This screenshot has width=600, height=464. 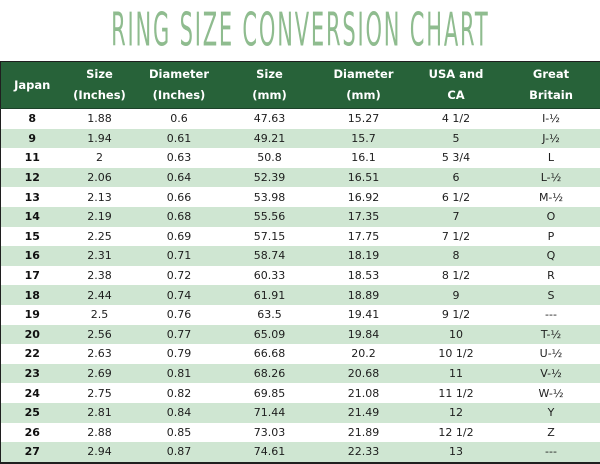 What do you see at coordinates (364, 158) in the screenshot?
I see `diameter-mm-cell: 16.1` at bounding box center [364, 158].